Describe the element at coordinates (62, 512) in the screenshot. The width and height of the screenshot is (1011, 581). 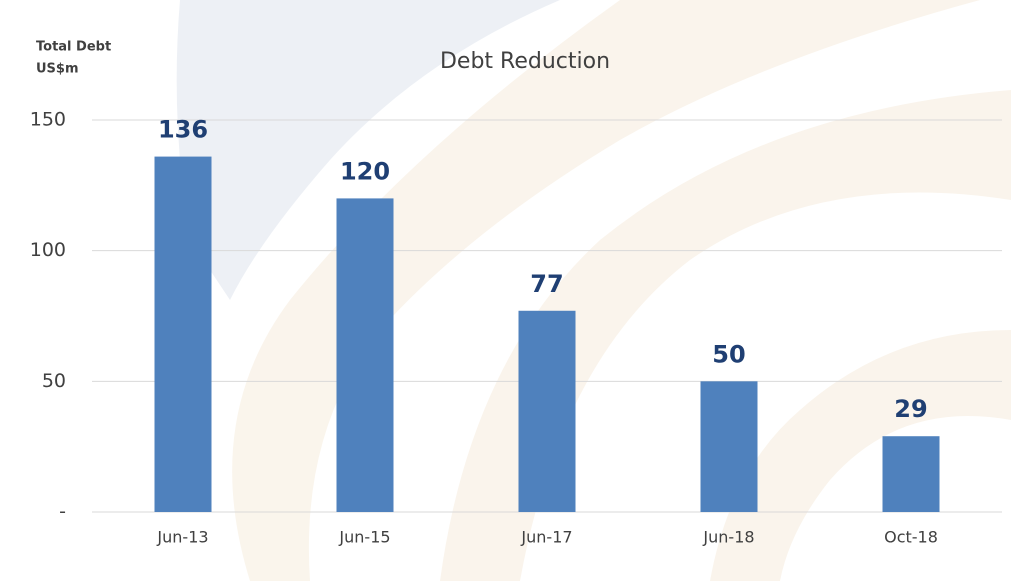
I see `y-tick-label: -` at that location.